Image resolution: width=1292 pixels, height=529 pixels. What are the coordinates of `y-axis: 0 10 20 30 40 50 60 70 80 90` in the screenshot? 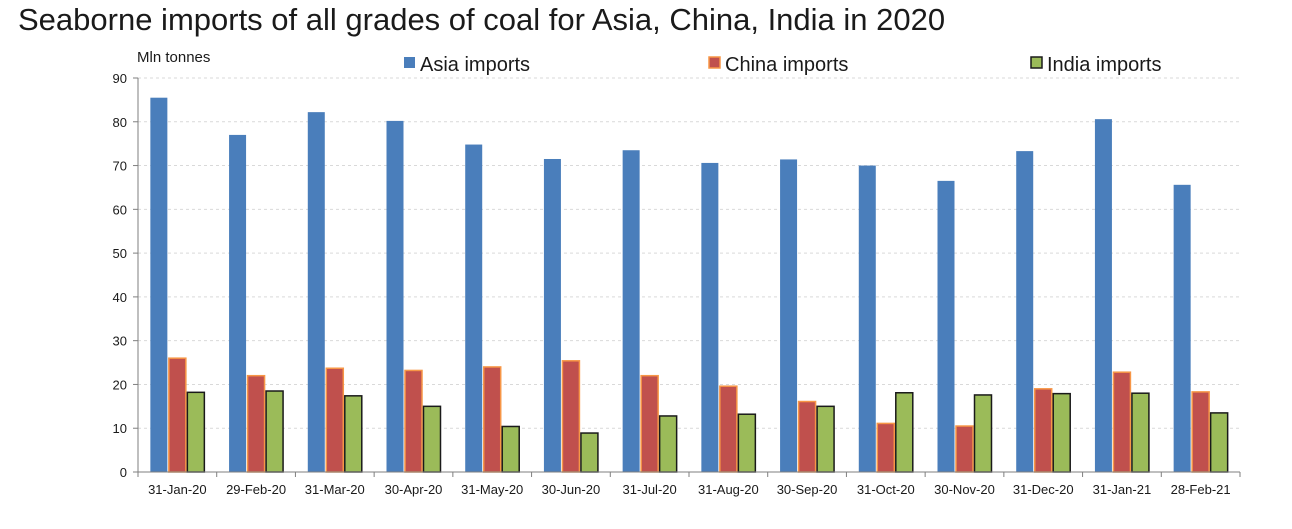 It's located at (126, 275).